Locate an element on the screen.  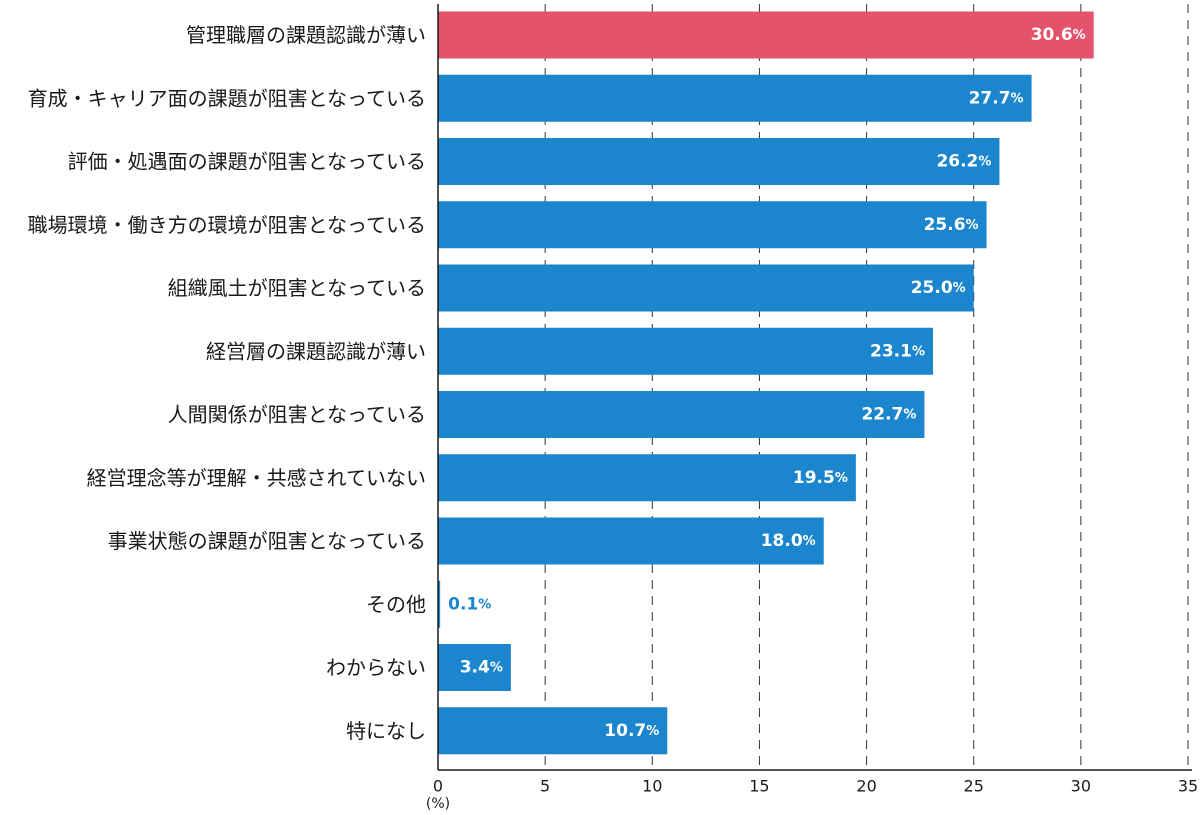
value-label-5: 23.1% is located at coordinates (897, 351).